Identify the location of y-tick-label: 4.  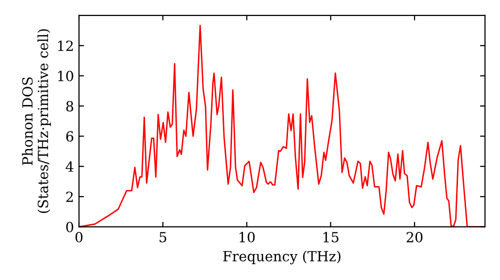
(70, 166).